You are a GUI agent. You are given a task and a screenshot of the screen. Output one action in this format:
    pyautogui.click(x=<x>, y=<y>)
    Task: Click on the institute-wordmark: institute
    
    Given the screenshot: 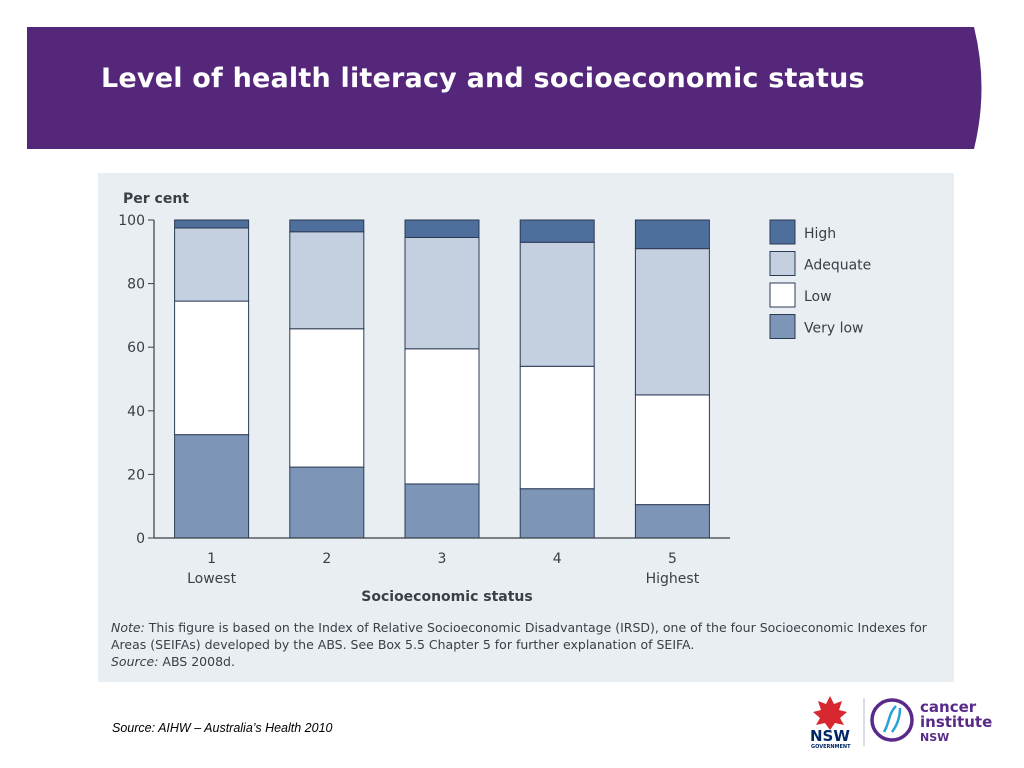 What is the action you would take?
    pyautogui.click(x=956, y=722)
    